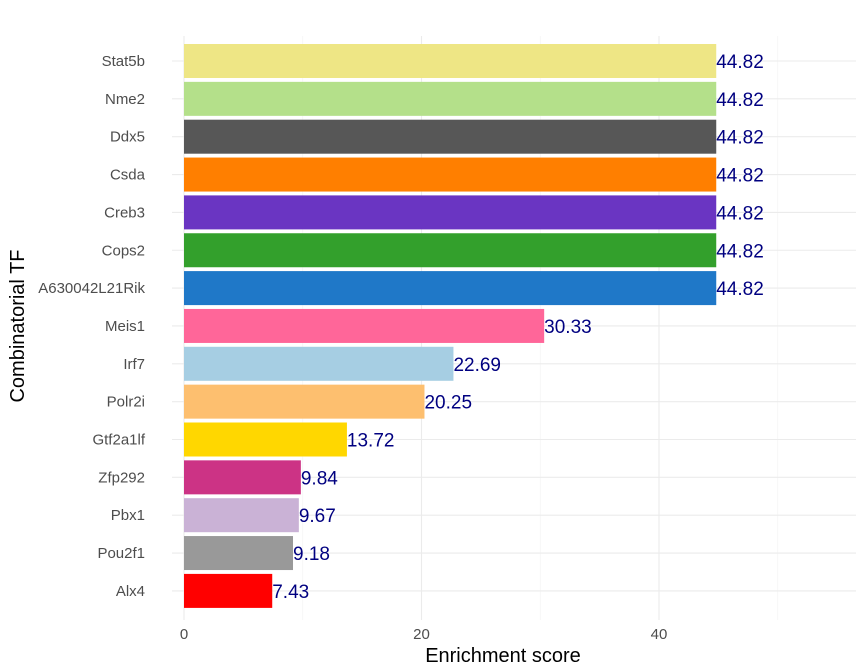 This screenshot has height=672, width=864. Describe the element at coordinates (659, 634) in the screenshot. I see `x-tick-label: 40` at that location.